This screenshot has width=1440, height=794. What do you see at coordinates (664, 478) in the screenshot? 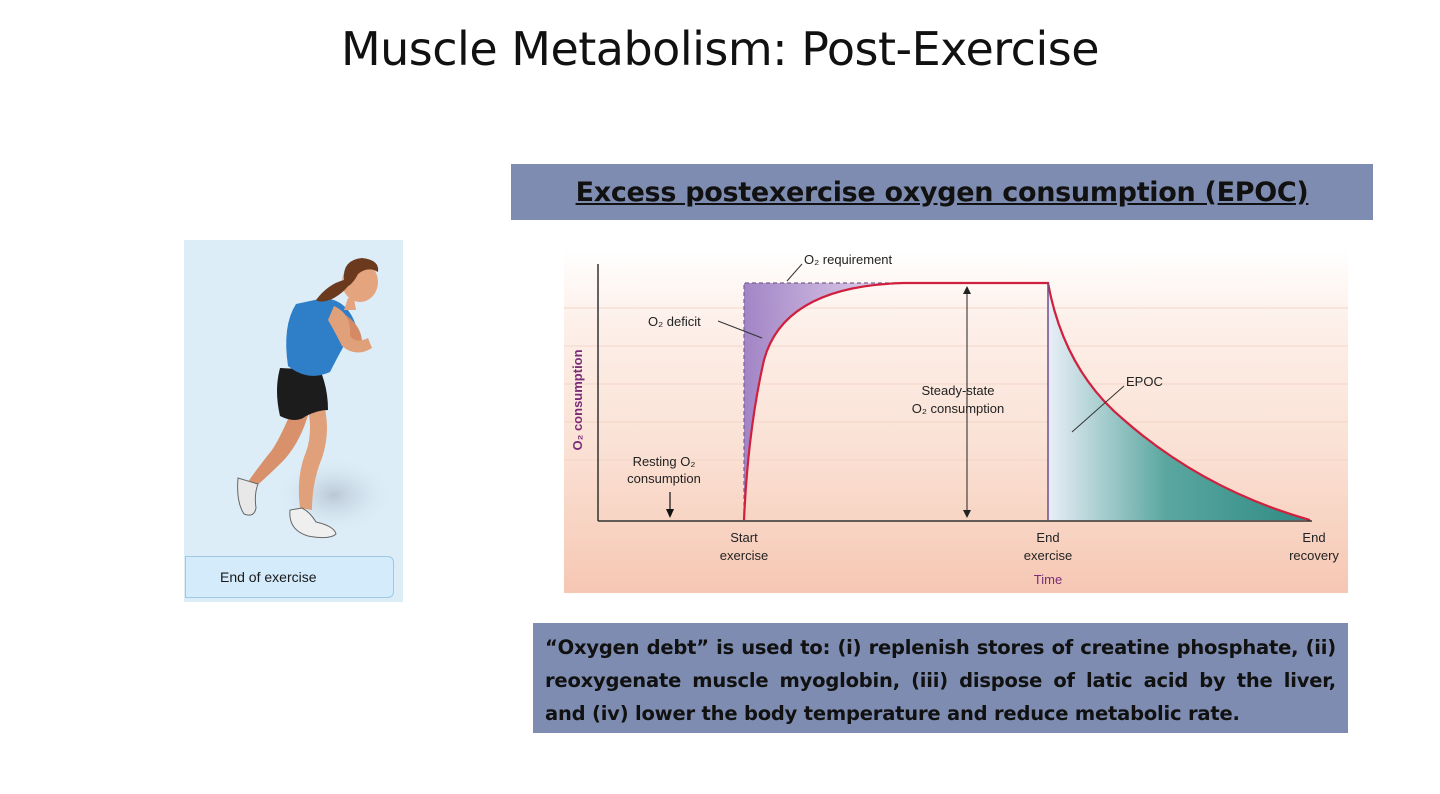
I see `resting-label-line2: consumption` at bounding box center [664, 478].